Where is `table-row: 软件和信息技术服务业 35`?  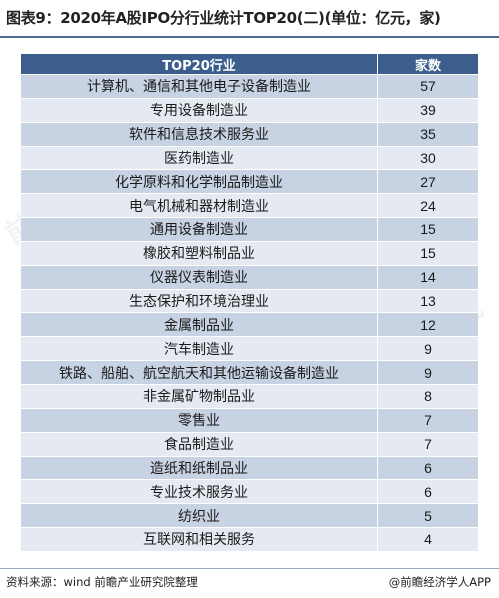
table-row: 软件和信息技术服务业 35 is located at coordinates (249, 134).